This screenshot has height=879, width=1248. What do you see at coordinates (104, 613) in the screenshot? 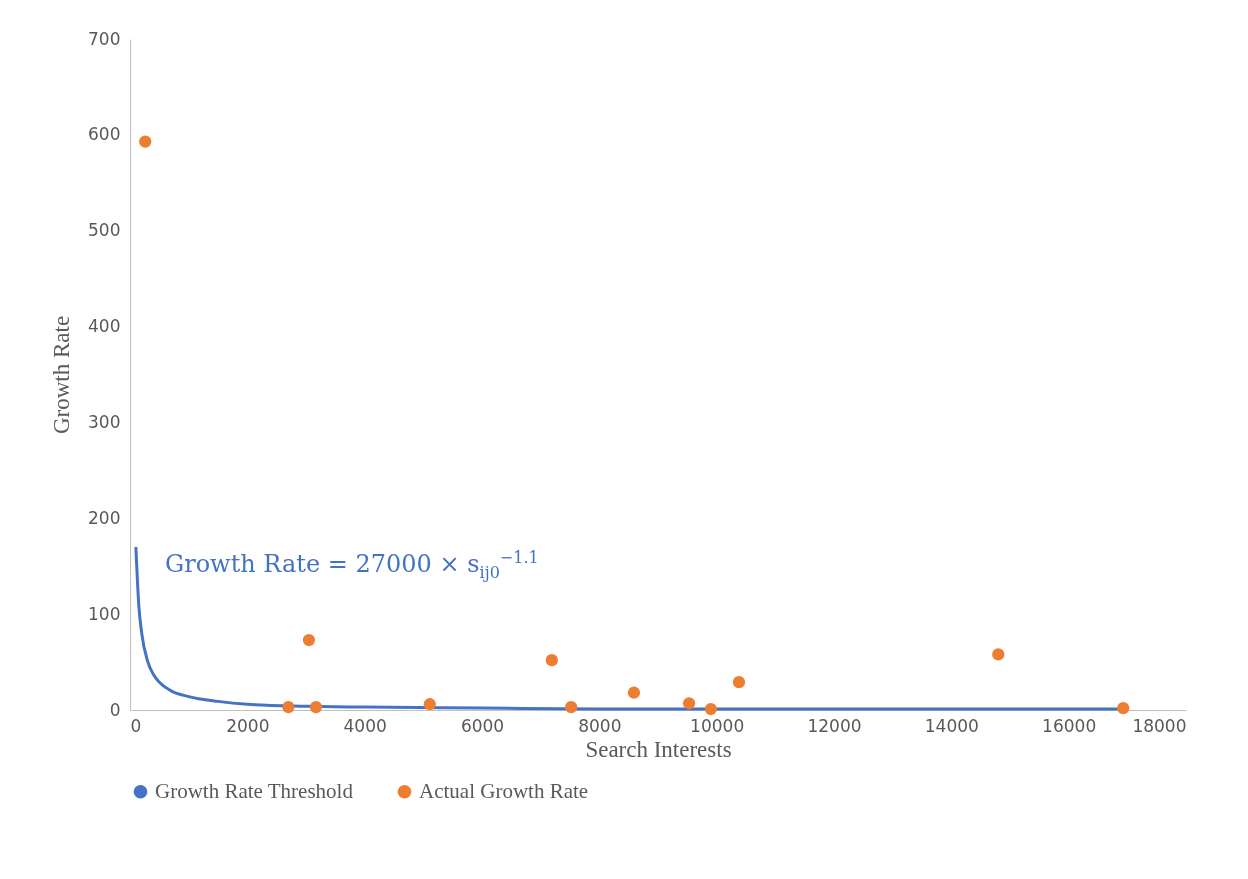
I see `y-tick-label: 100` at bounding box center [104, 613].